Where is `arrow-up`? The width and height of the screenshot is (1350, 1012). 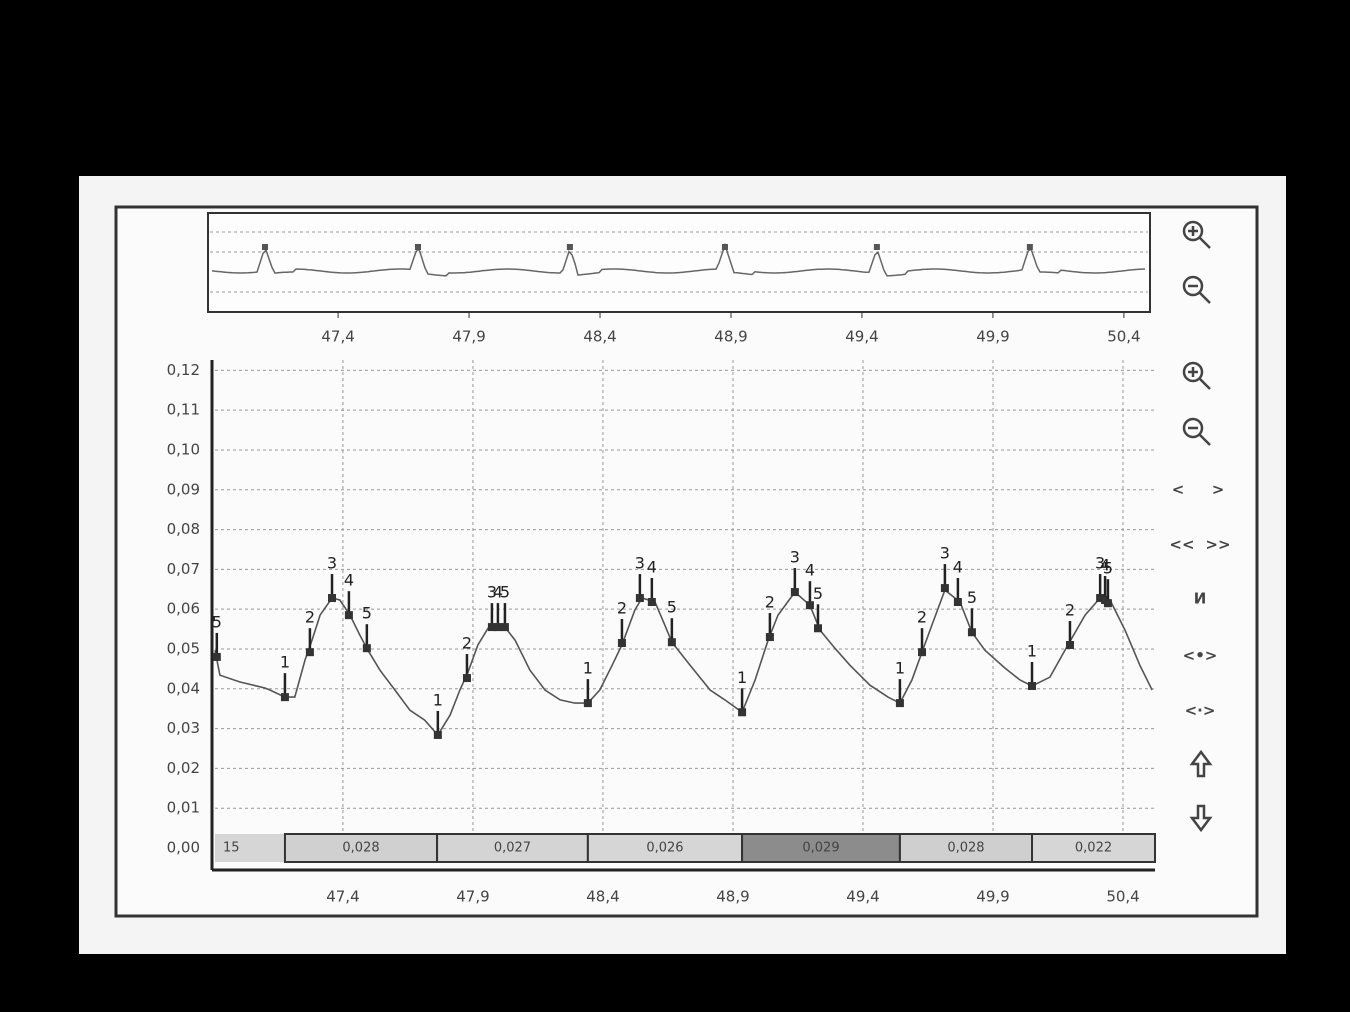
arrow-up is located at coordinates (1201, 763).